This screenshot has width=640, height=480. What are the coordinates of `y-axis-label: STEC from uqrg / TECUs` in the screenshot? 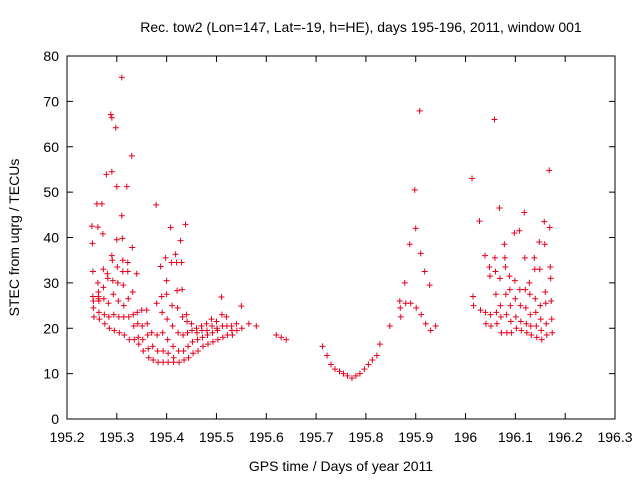 It's located at (14, 238).